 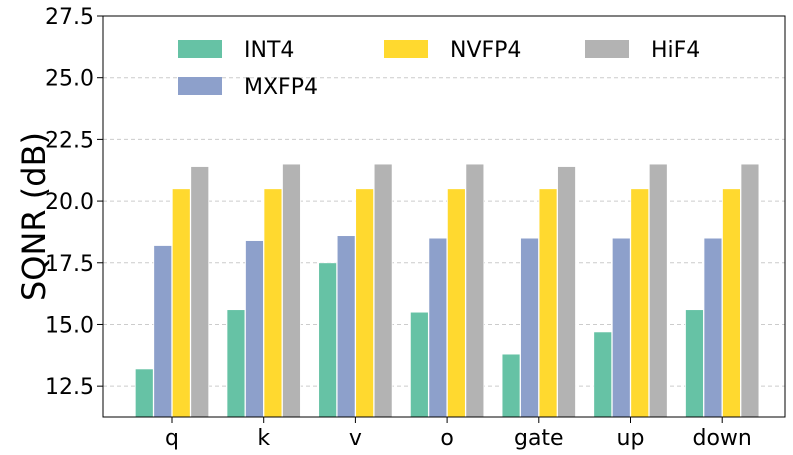 What do you see at coordinates (750, 290) in the screenshot?
I see `bar-hif4-down` at bounding box center [750, 290].